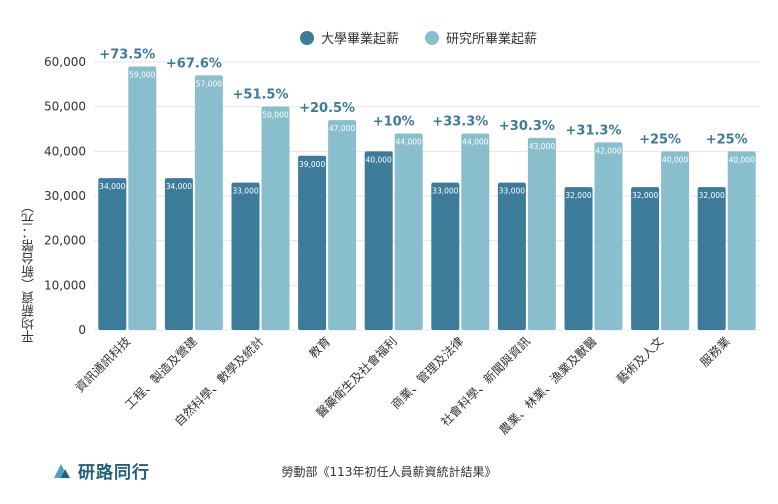 The height and width of the screenshot is (504, 778). What do you see at coordinates (379, 159) in the screenshot?
I see `bar-value-label-bachelor: 40,000` at bounding box center [379, 159].